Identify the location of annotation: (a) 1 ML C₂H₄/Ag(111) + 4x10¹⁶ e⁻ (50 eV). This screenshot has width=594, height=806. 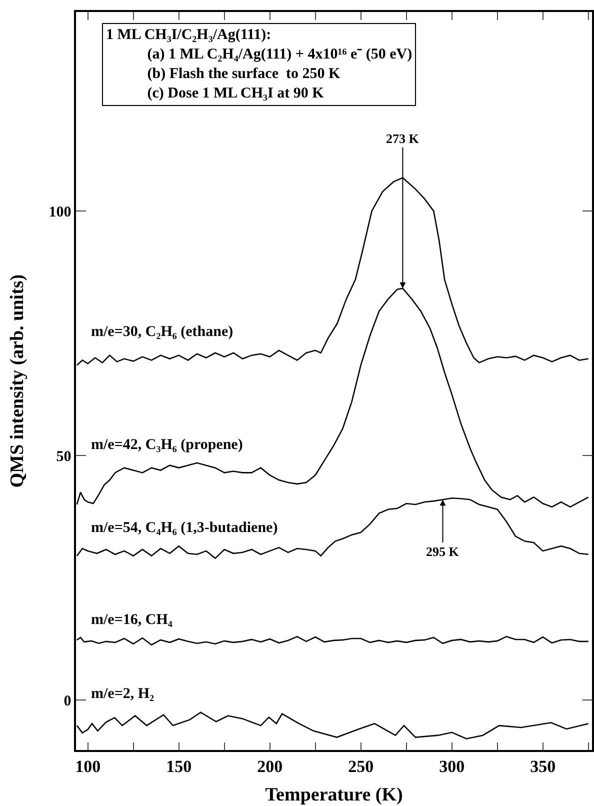
(259, 54).